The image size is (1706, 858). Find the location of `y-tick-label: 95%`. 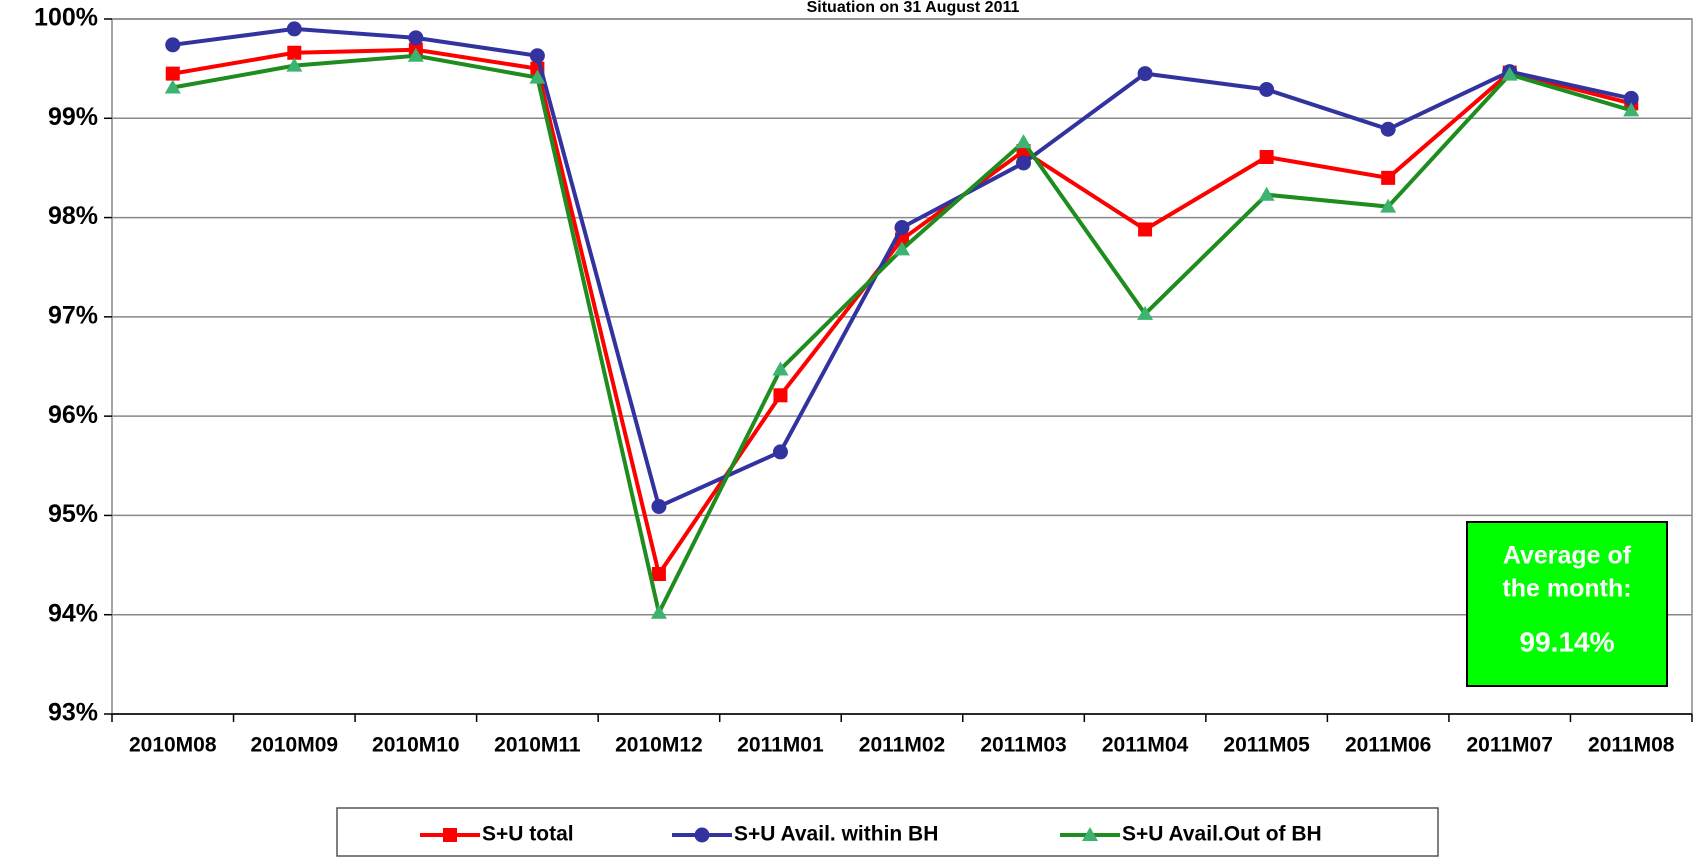

y-tick-label: 95% is located at coordinates (73, 514).